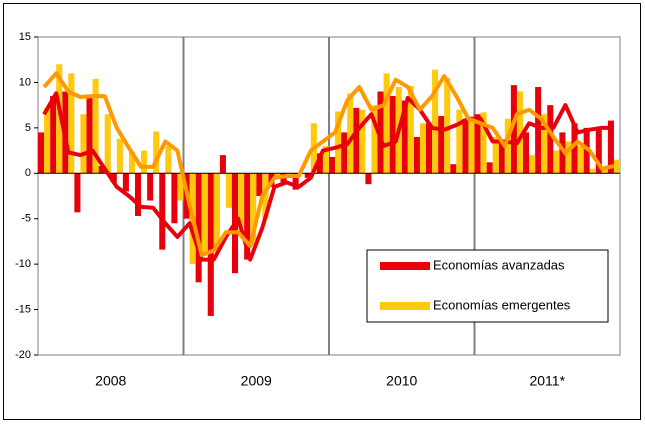 This screenshot has width=645, height=424. Describe the element at coordinates (23, 309) in the screenshot. I see `y-tick-label: -15` at that location.